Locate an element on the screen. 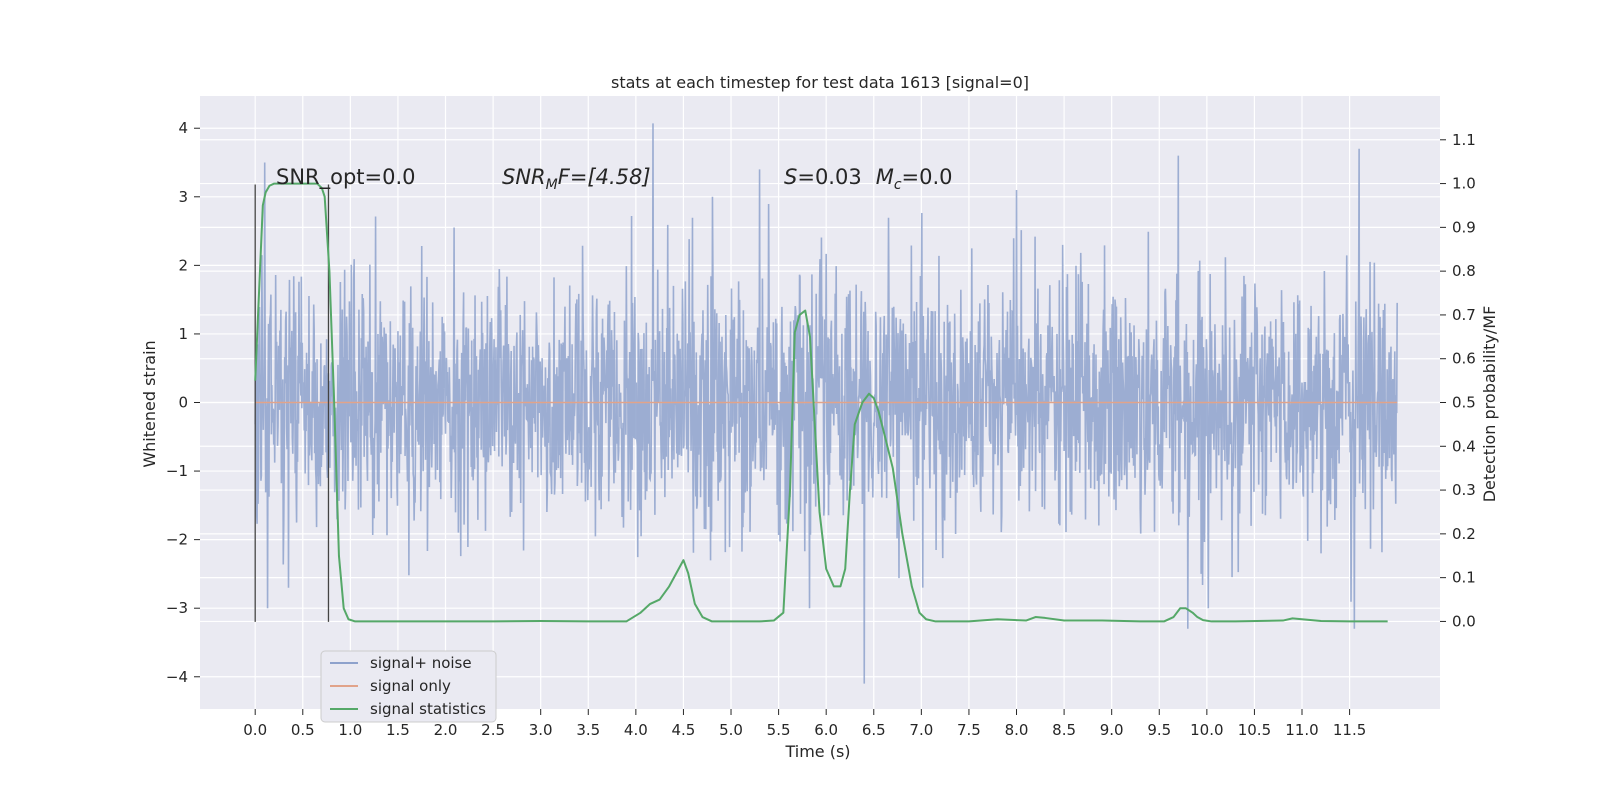 The image size is (1600, 800). x-tick-label: 2.5 is located at coordinates (493, 730).